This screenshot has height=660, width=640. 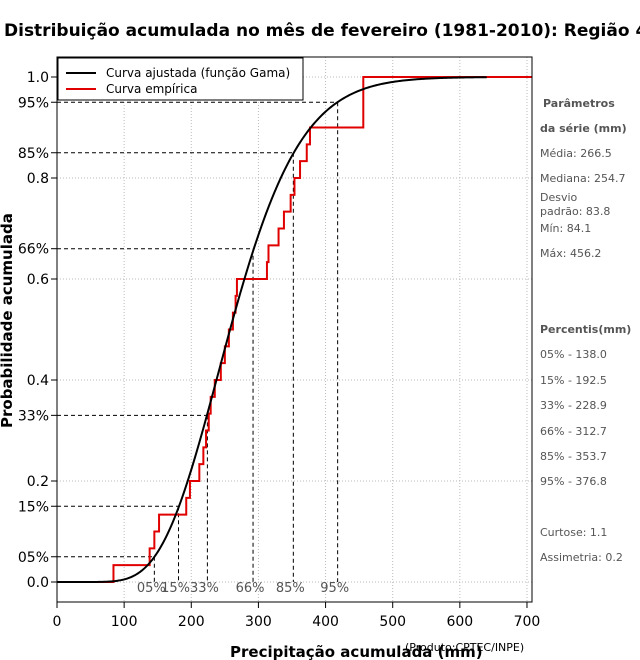 What do you see at coordinates (33, 558) in the screenshot?
I see `y-pct-tick-0-label: 05%` at bounding box center [33, 558].